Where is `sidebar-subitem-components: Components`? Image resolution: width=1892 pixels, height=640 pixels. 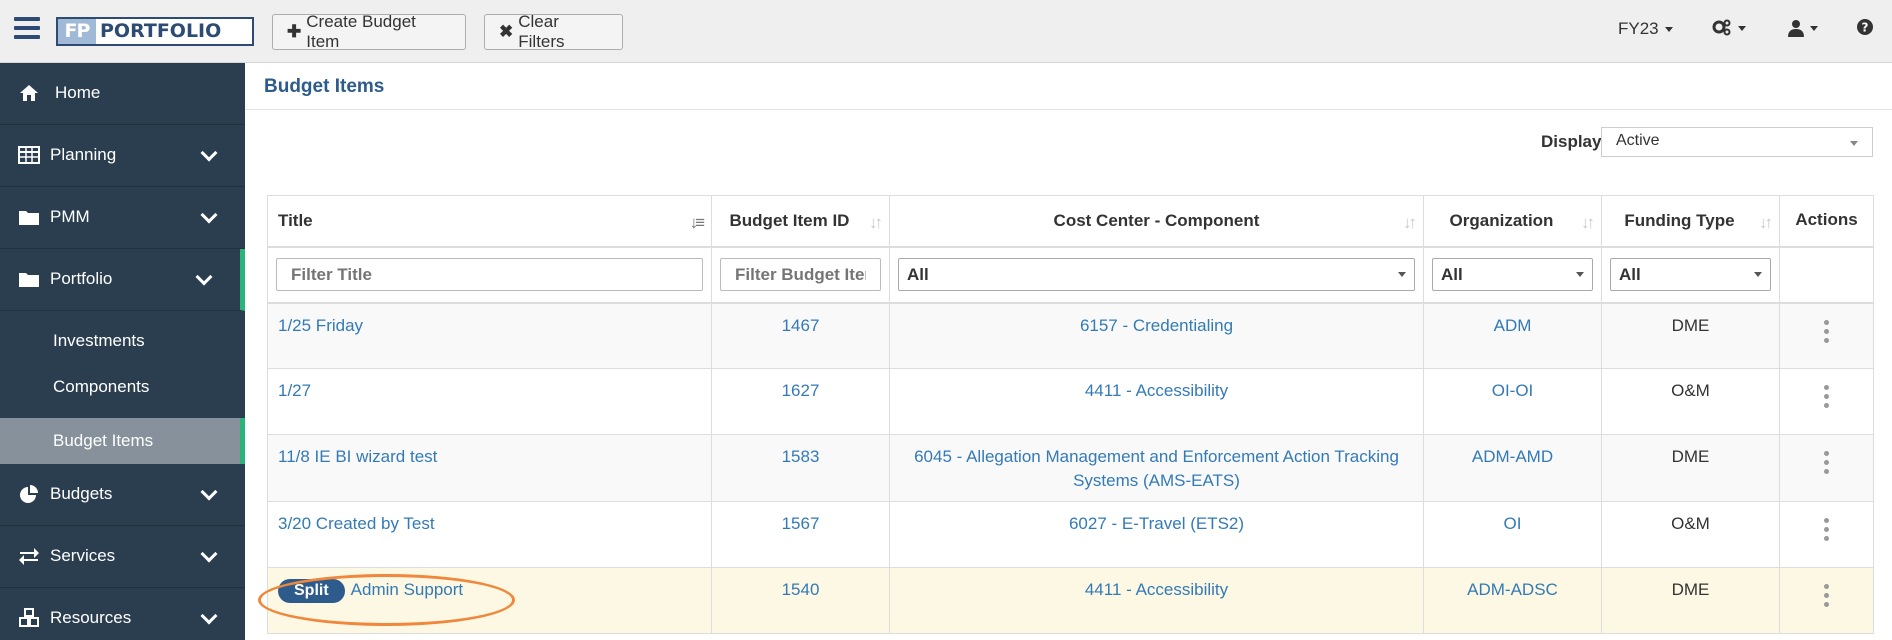 sidebar-subitem-components: Components is located at coordinates (122, 387).